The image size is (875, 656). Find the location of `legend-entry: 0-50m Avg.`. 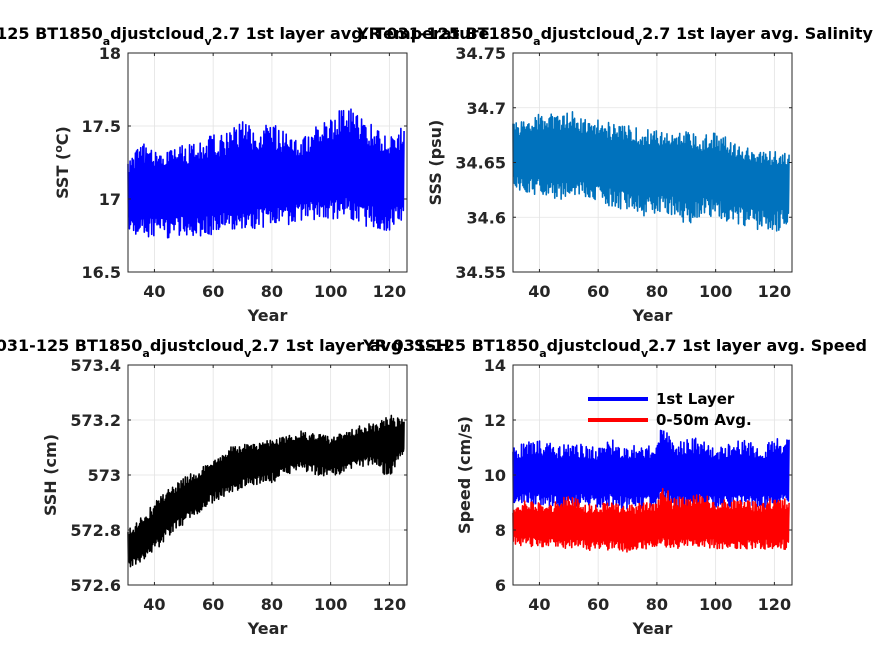

legend-entry: 0-50m Avg. is located at coordinates (704, 420).